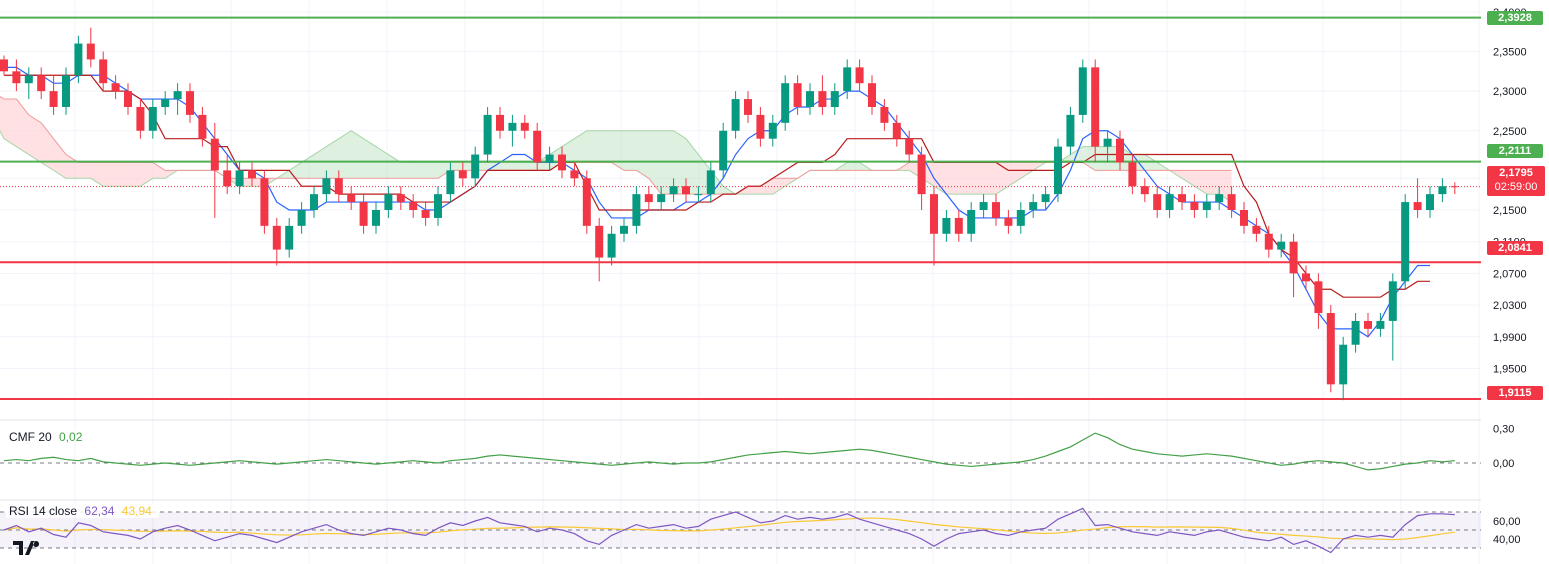 This screenshot has height=564, width=1549. What do you see at coordinates (1503, 464) in the screenshot?
I see `cmf-tick-label: 0,00` at bounding box center [1503, 464].